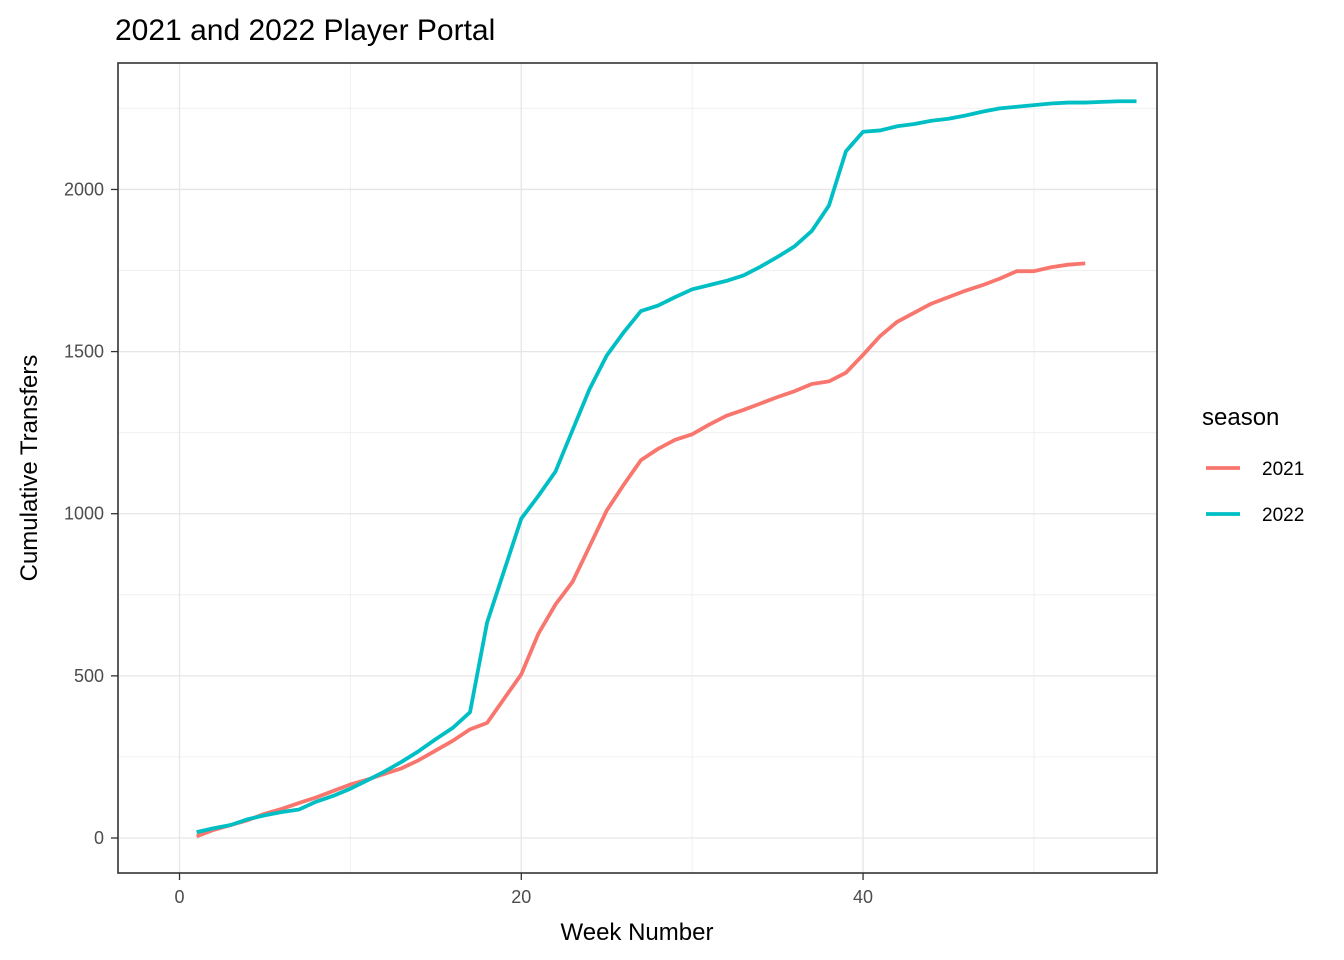 The image size is (1344, 960). I want to click on y-tick-label: 2000, so click(84, 189).